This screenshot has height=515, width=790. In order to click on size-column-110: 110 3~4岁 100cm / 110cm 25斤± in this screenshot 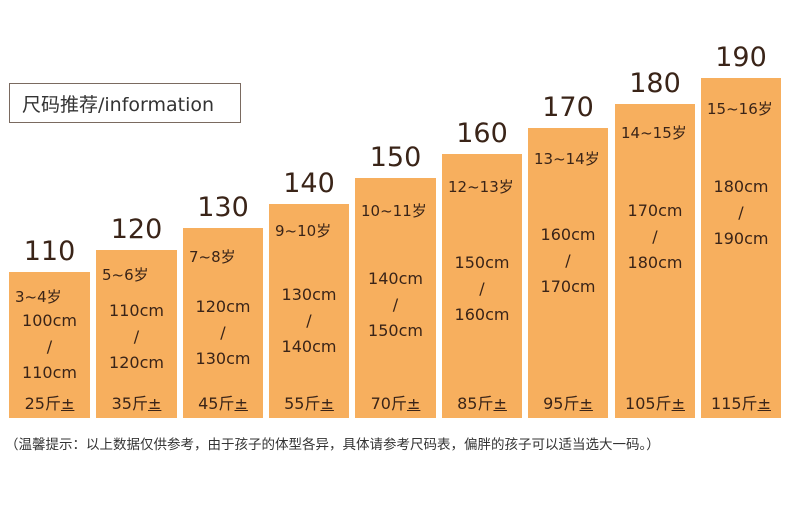, I will do `click(49, 210)`.